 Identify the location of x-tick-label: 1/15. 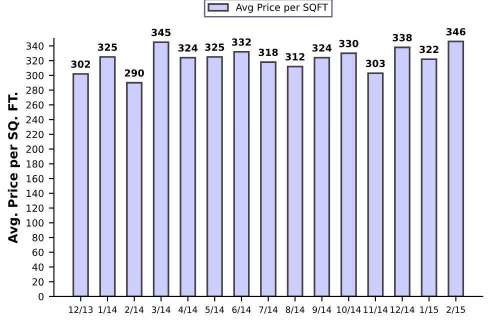
(429, 310).